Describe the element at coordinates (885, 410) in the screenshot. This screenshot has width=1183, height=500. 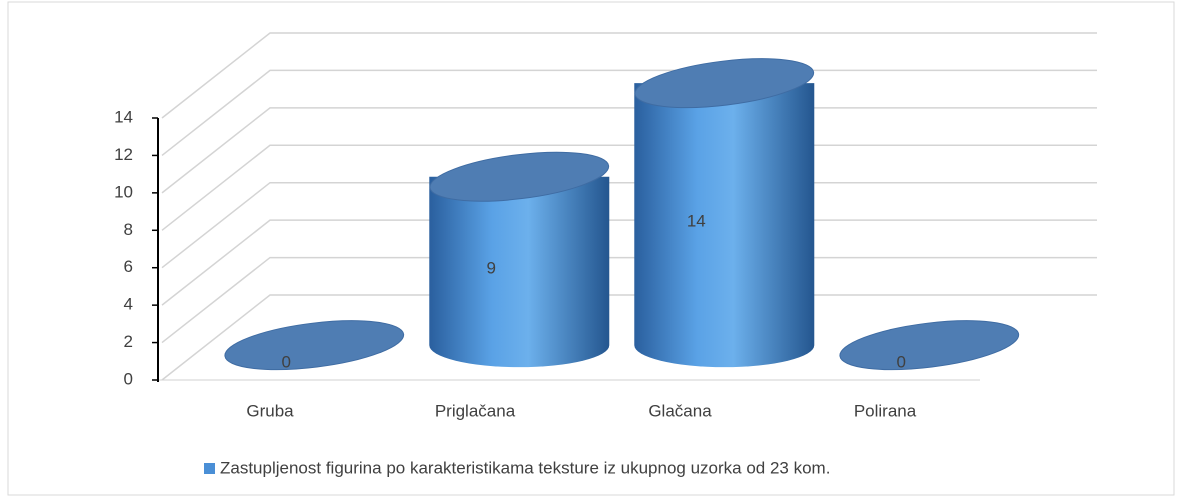
I see `x-tick-label: Polirana` at that location.